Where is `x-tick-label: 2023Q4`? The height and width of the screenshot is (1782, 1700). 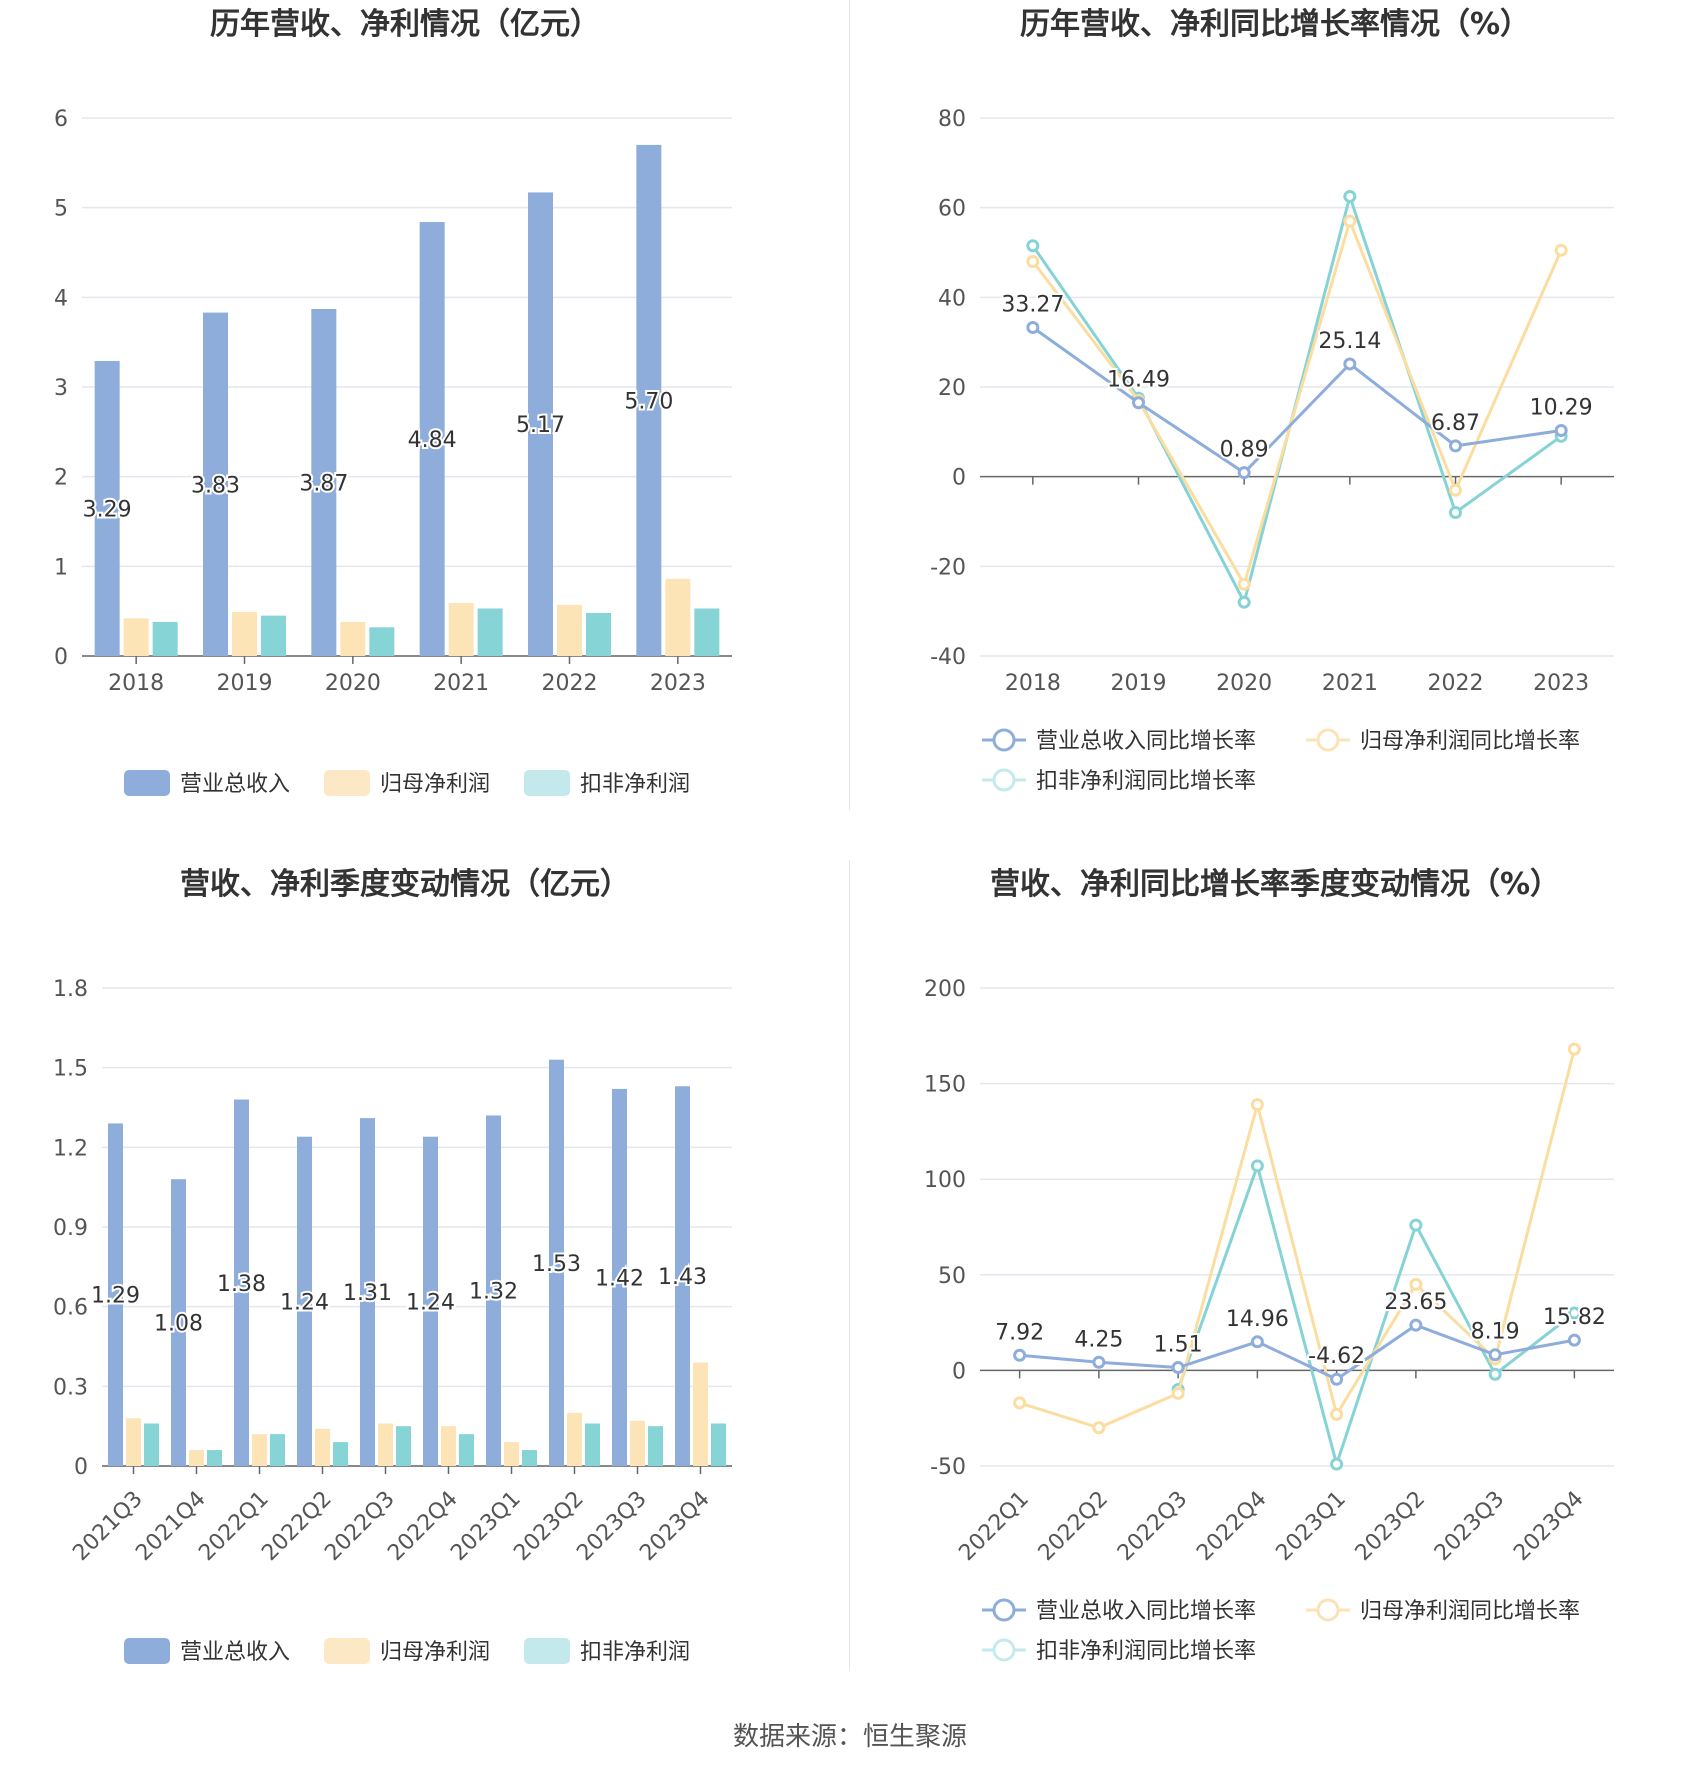 x-tick-label: 2023Q4 is located at coordinates (674, 1526).